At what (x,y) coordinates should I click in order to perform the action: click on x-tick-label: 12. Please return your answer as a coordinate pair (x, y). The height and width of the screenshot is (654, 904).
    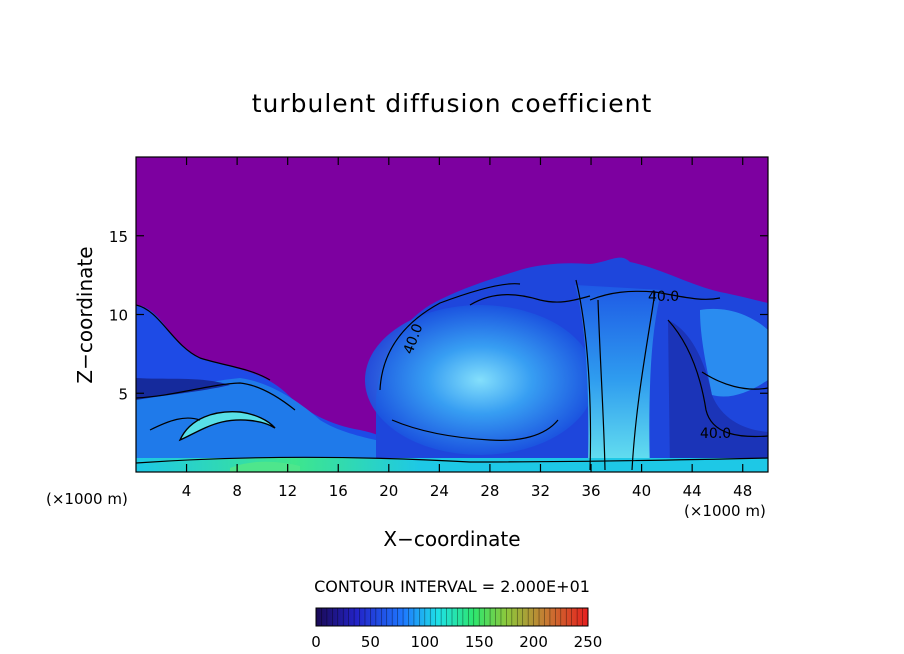
    Looking at the image, I should click on (287, 491).